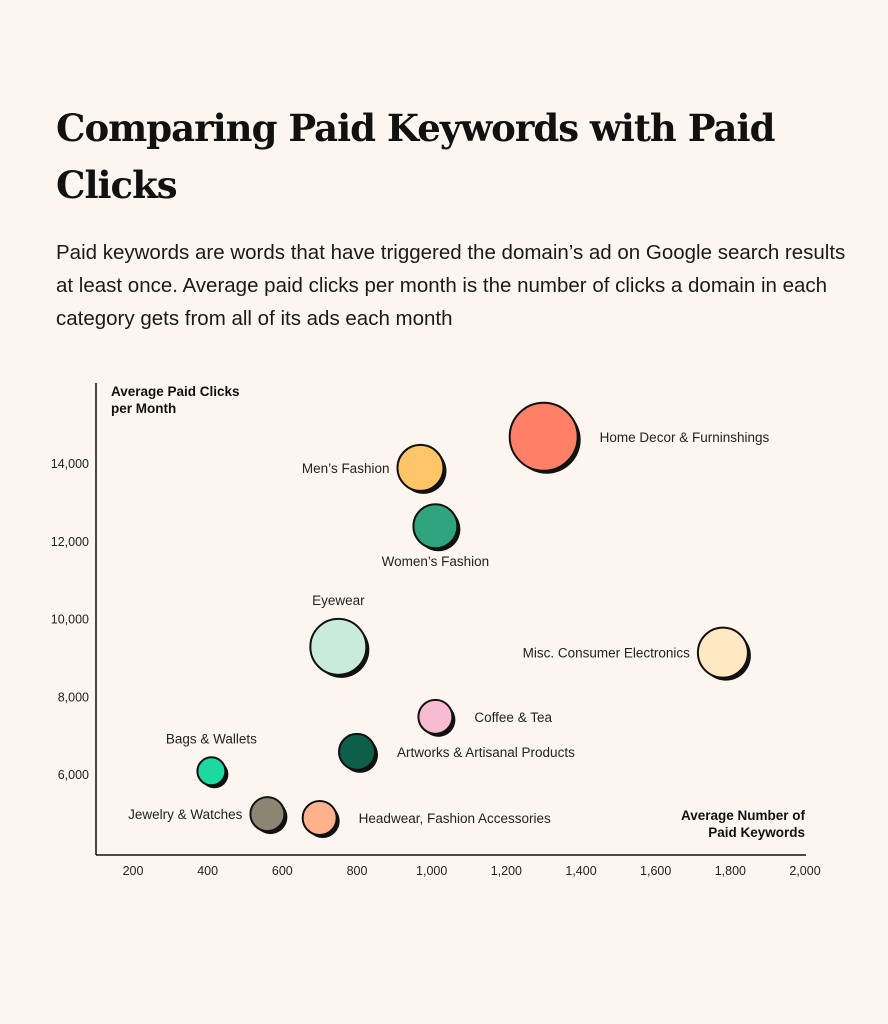 Image resolution: width=888 pixels, height=1024 pixels. I want to click on bubble-label: Home Decor & Furninshings, so click(685, 437).